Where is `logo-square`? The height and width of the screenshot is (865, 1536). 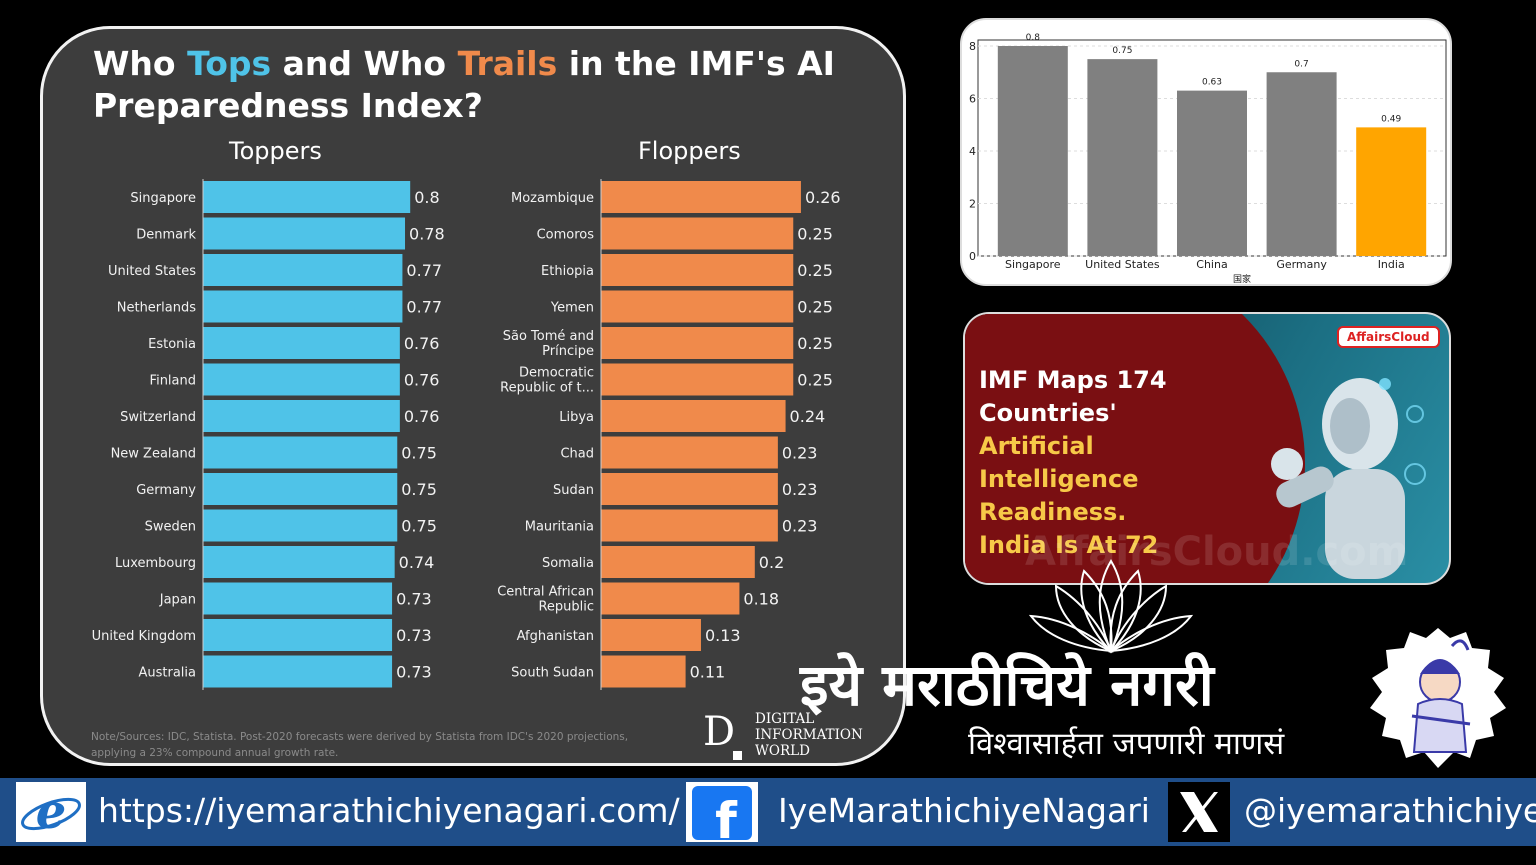
logo-square is located at coordinates (737, 755).